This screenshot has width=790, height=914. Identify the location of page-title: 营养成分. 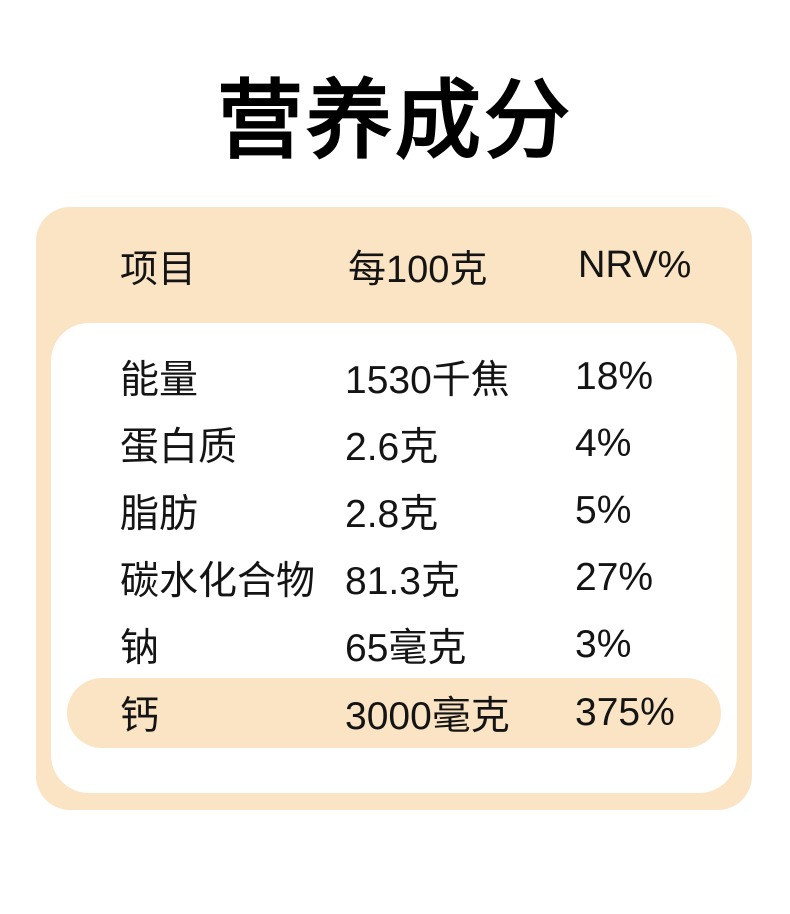
(395, 121).